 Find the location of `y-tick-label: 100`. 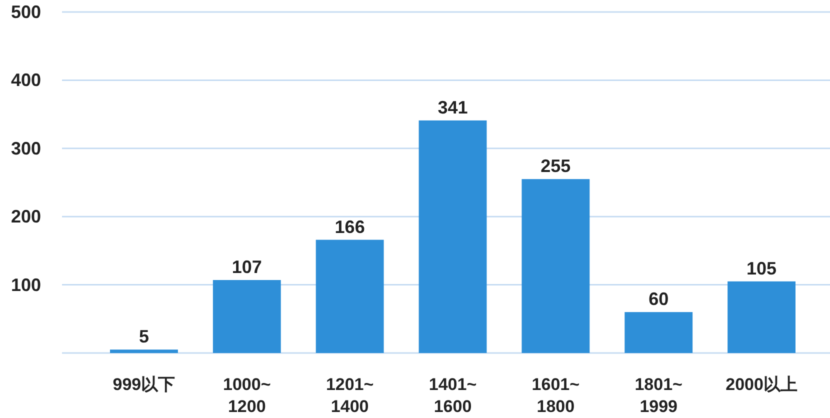

y-tick-label: 100 is located at coordinates (25, 284).